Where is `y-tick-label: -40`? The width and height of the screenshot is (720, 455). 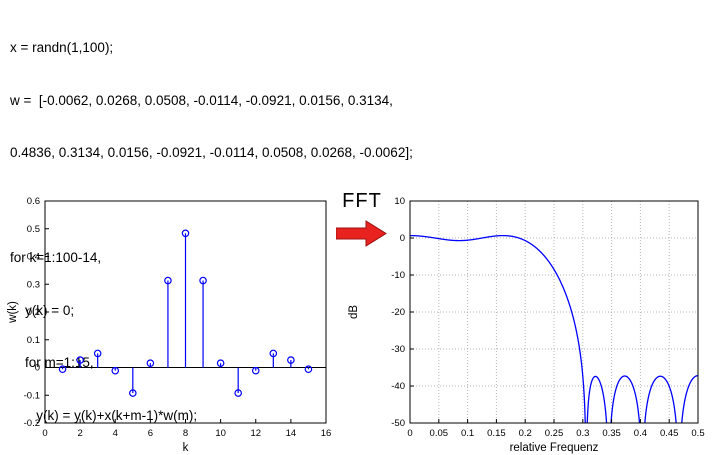 y-tick-label: -40 is located at coordinates (398, 386).